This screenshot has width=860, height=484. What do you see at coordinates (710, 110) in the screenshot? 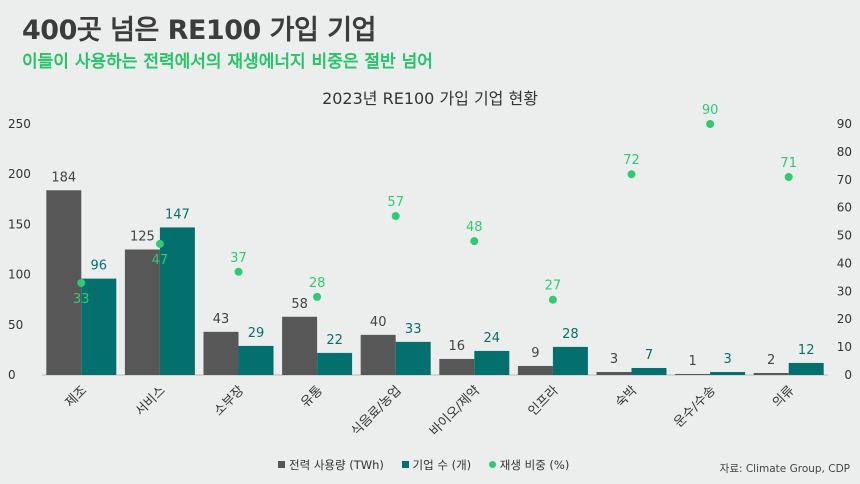
I see `share-point-label: 90` at bounding box center [710, 110].